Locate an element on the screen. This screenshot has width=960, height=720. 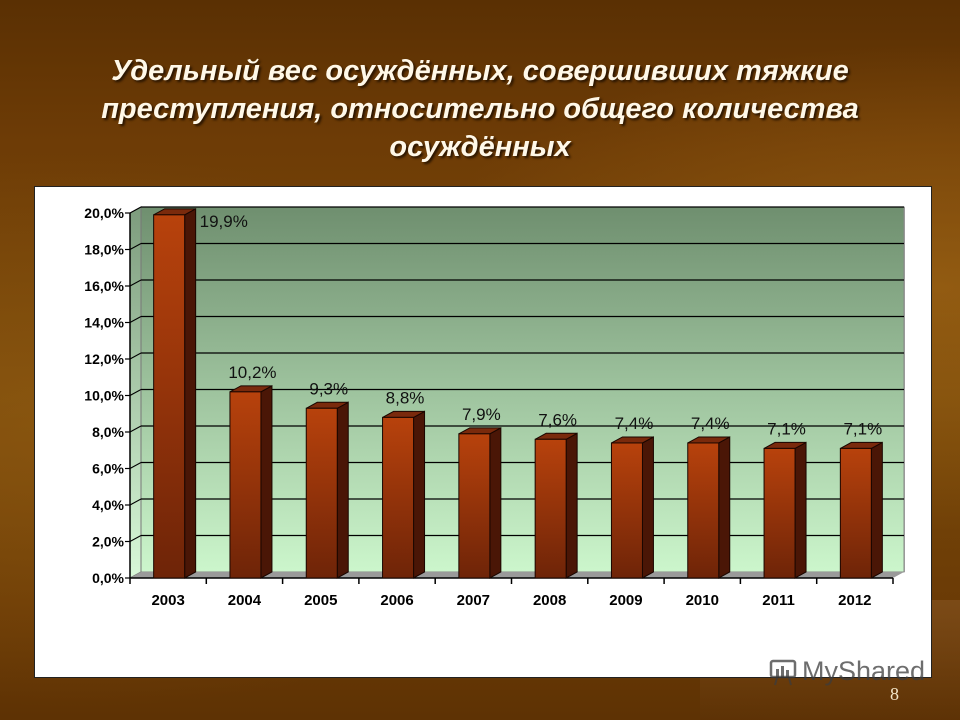
y-tick-label: 0,0% is located at coordinates (108, 578).